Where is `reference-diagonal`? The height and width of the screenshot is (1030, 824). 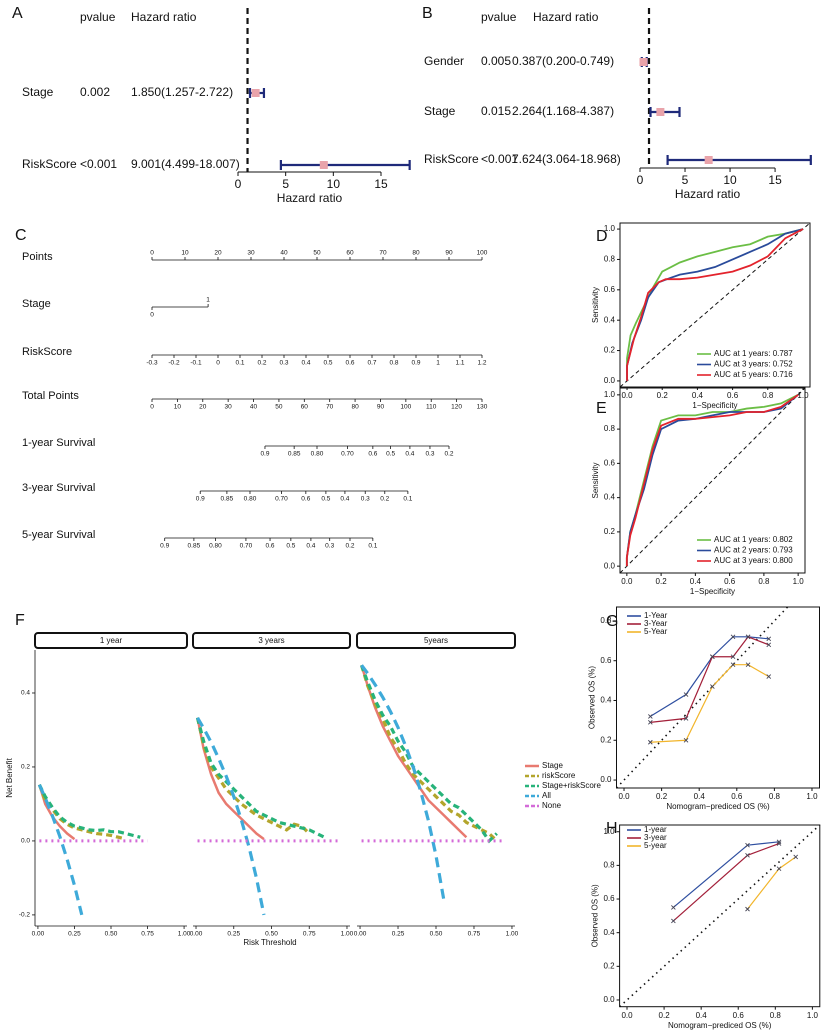 reference-diagonal is located at coordinates (720, 916).